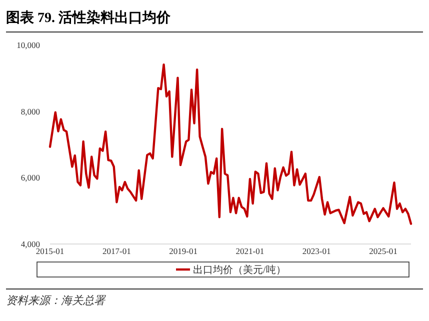 Image resolution: width=429 pixels, height=321 pixels. Describe the element at coordinates (183, 251) in the screenshot. I see `x-tick-label: 2019-01` at that location.